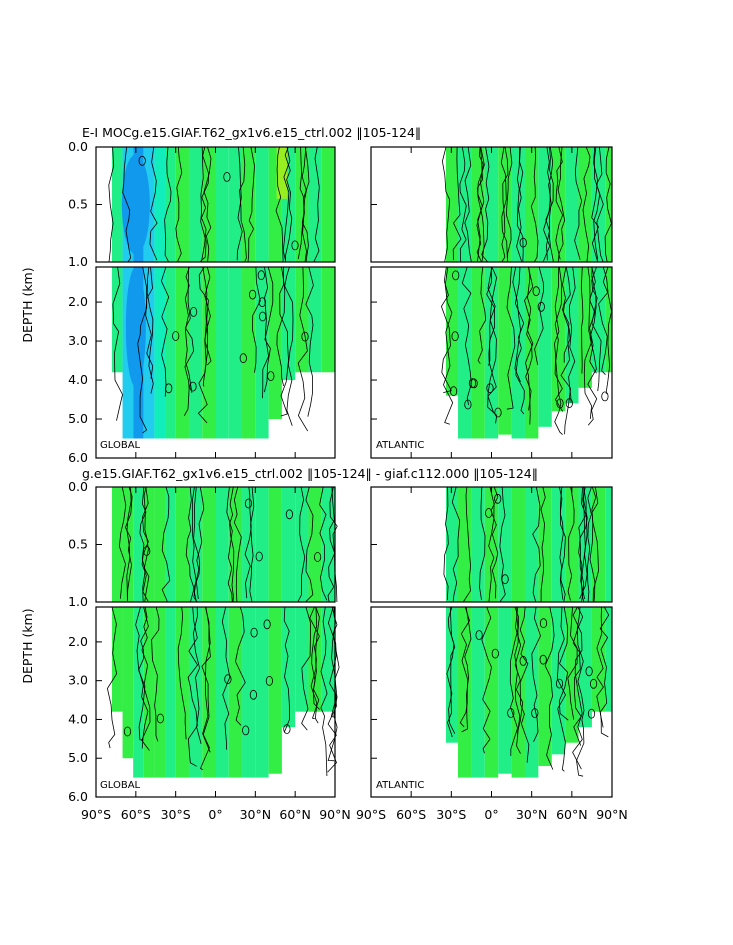 The width and height of the screenshot is (733, 945). Describe the element at coordinates (78, 486) in the screenshot. I see `y-tick-label-bottom-global: 0.0` at that location.